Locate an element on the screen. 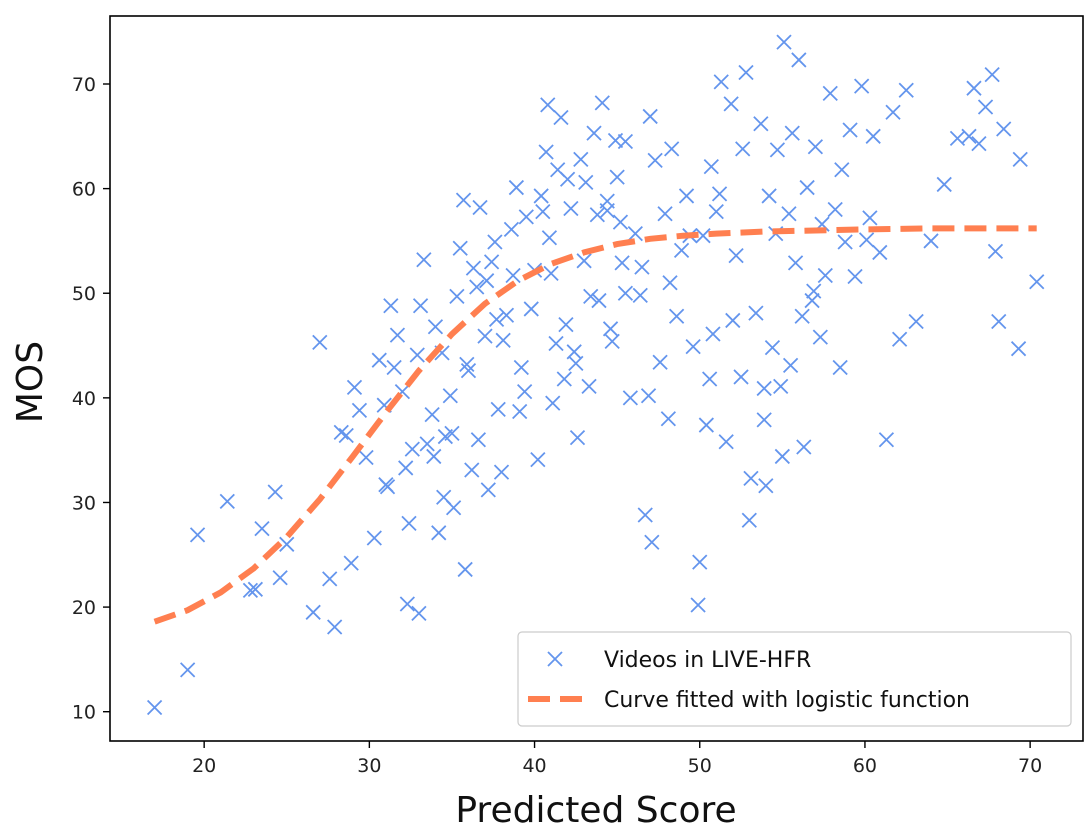  x-tick-label: 40 is located at coordinates (534, 766).